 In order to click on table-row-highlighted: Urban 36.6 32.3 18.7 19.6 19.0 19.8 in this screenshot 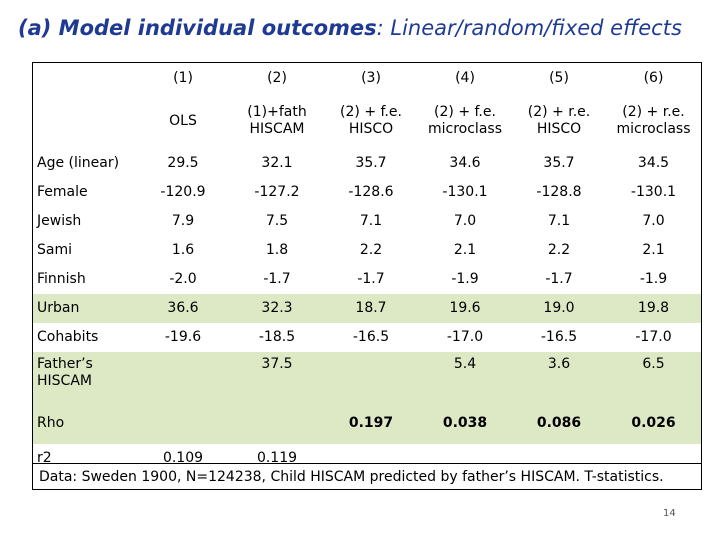, I will do `click(367, 308)`.